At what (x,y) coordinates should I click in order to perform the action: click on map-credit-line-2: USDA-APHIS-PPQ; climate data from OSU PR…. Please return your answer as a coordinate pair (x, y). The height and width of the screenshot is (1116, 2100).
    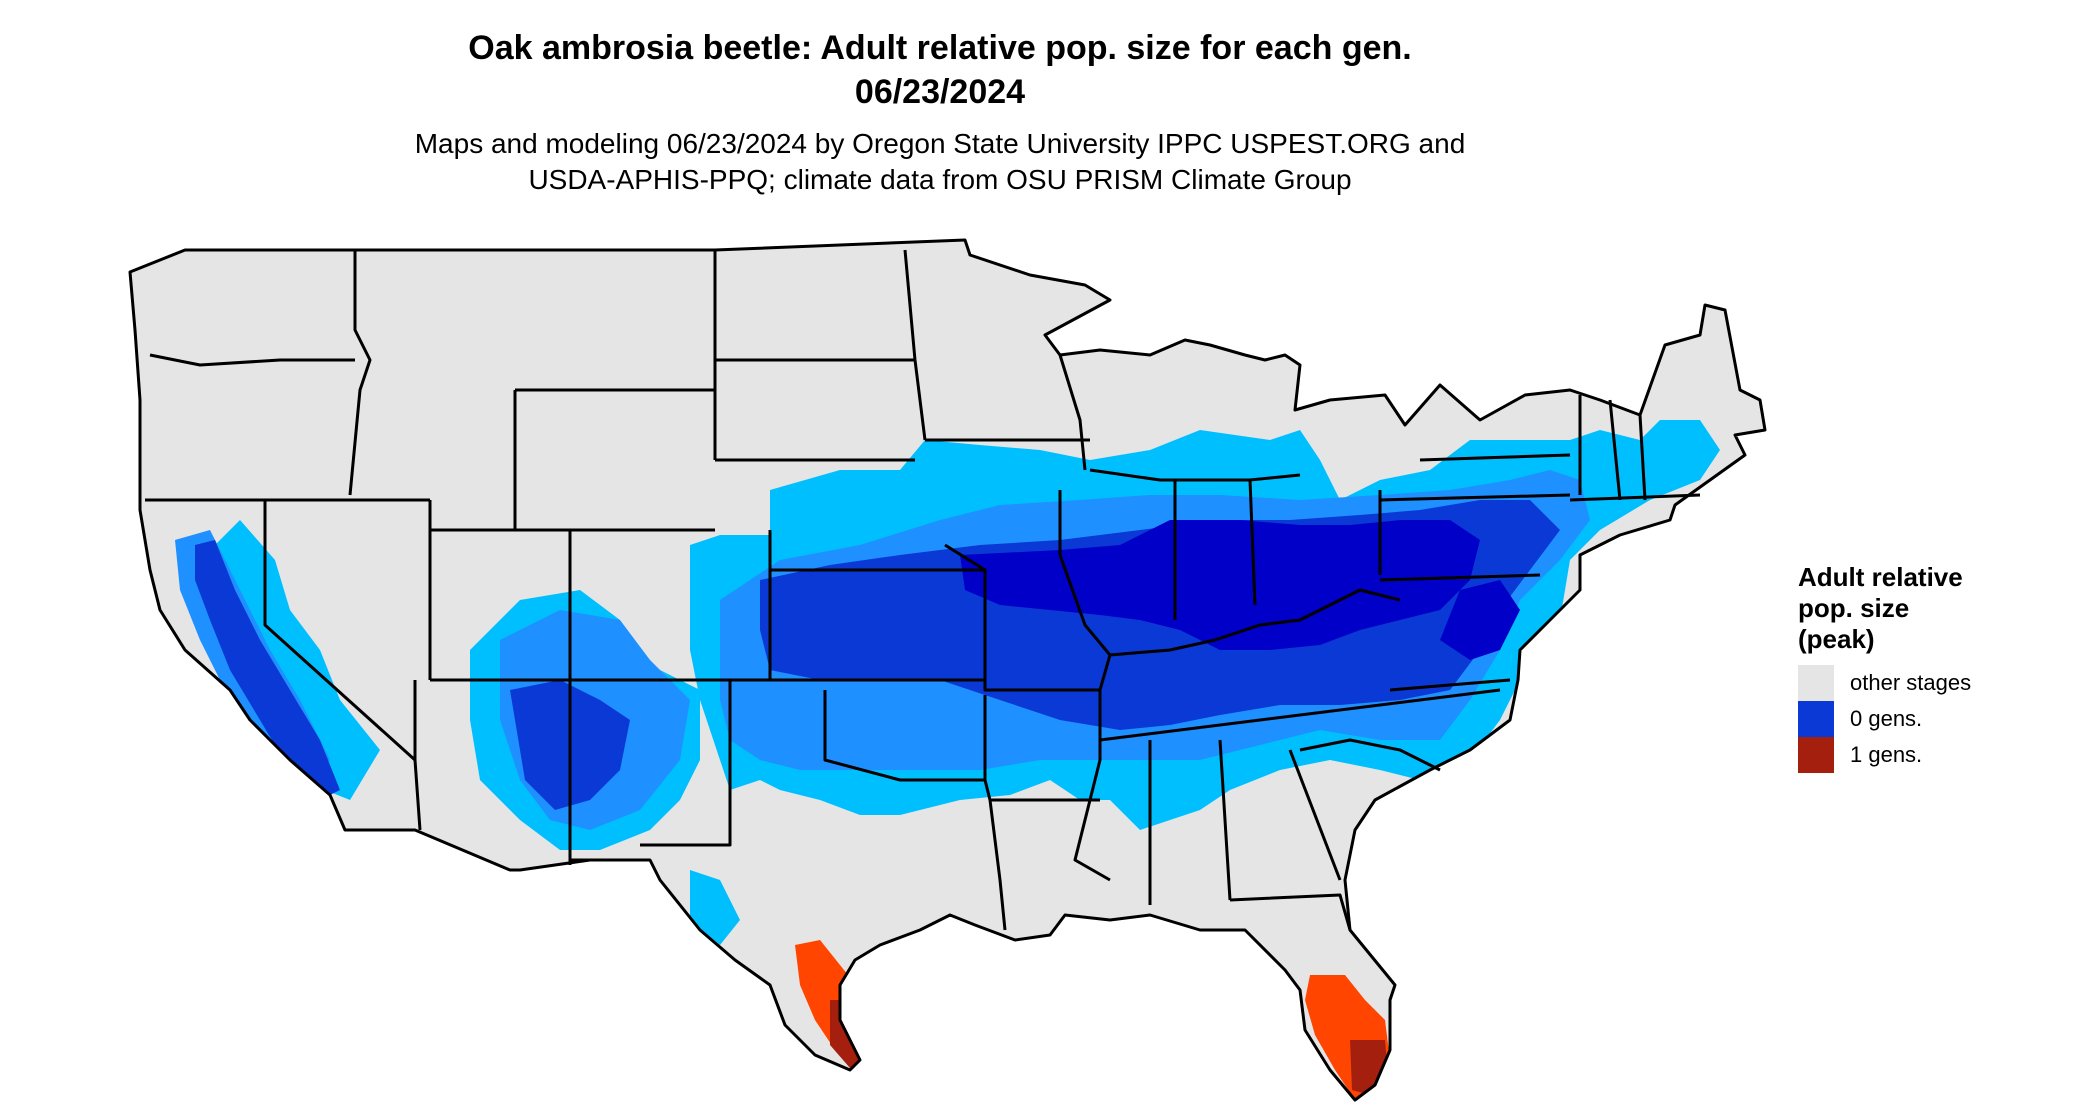
    Looking at the image, I should click on (940, 179).